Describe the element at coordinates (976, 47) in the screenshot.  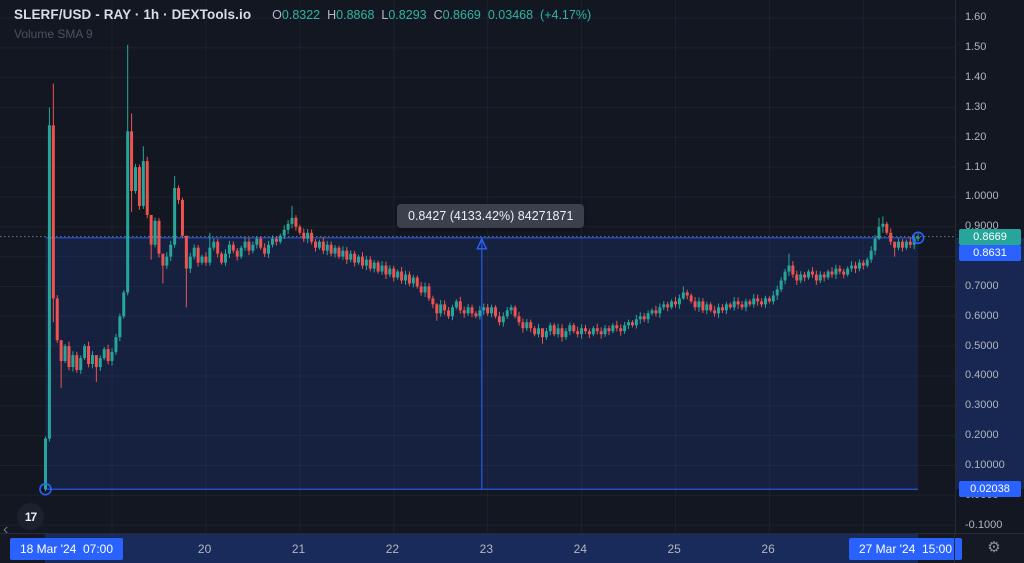
I see `price-axis-label: 1.50` at that location.